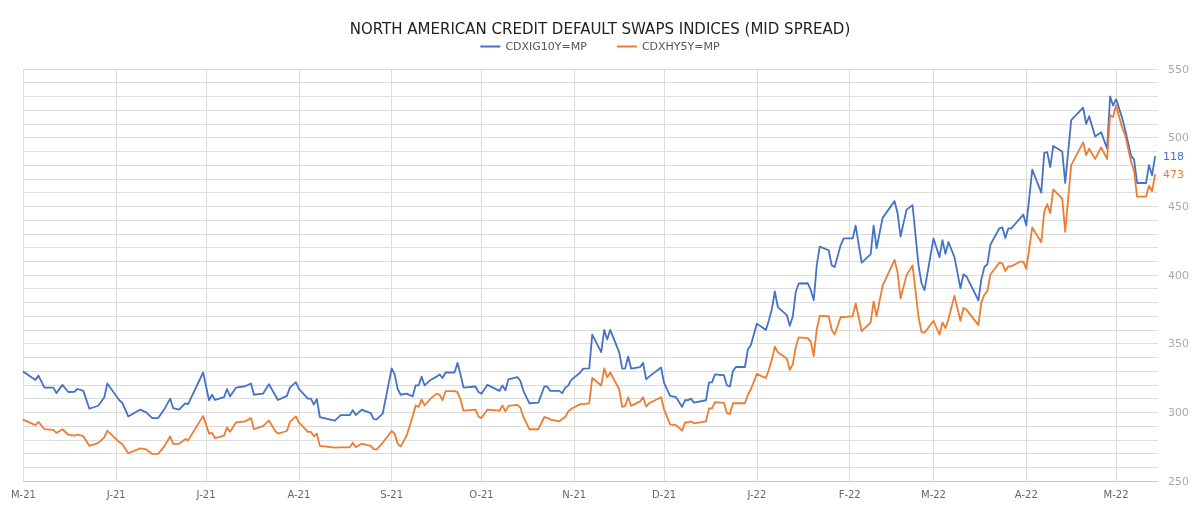  I want to click on x-tick-label: M-21, so click(23, 494).